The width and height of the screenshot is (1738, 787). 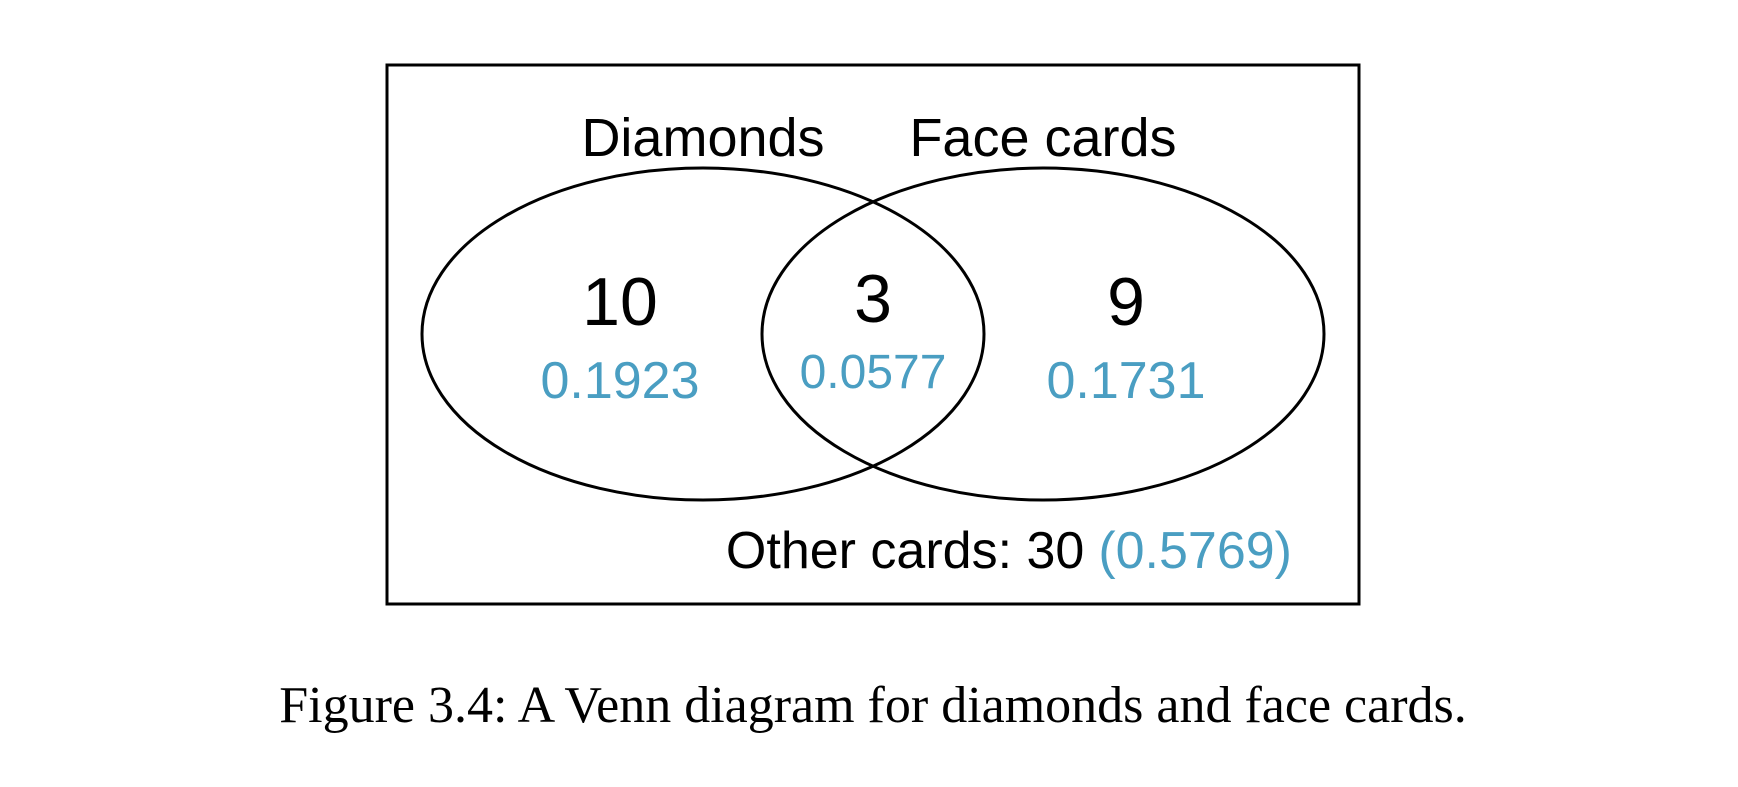 What do you see at coordinates (1043, 334) in the screenshot?
I see `face-cards-ellipse` at bounding box center [1043, 334].